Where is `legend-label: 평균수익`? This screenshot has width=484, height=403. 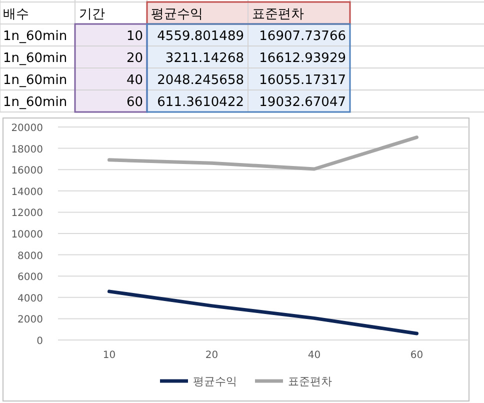
legend-label: 평균수익 is located at coordinates (215, 381).